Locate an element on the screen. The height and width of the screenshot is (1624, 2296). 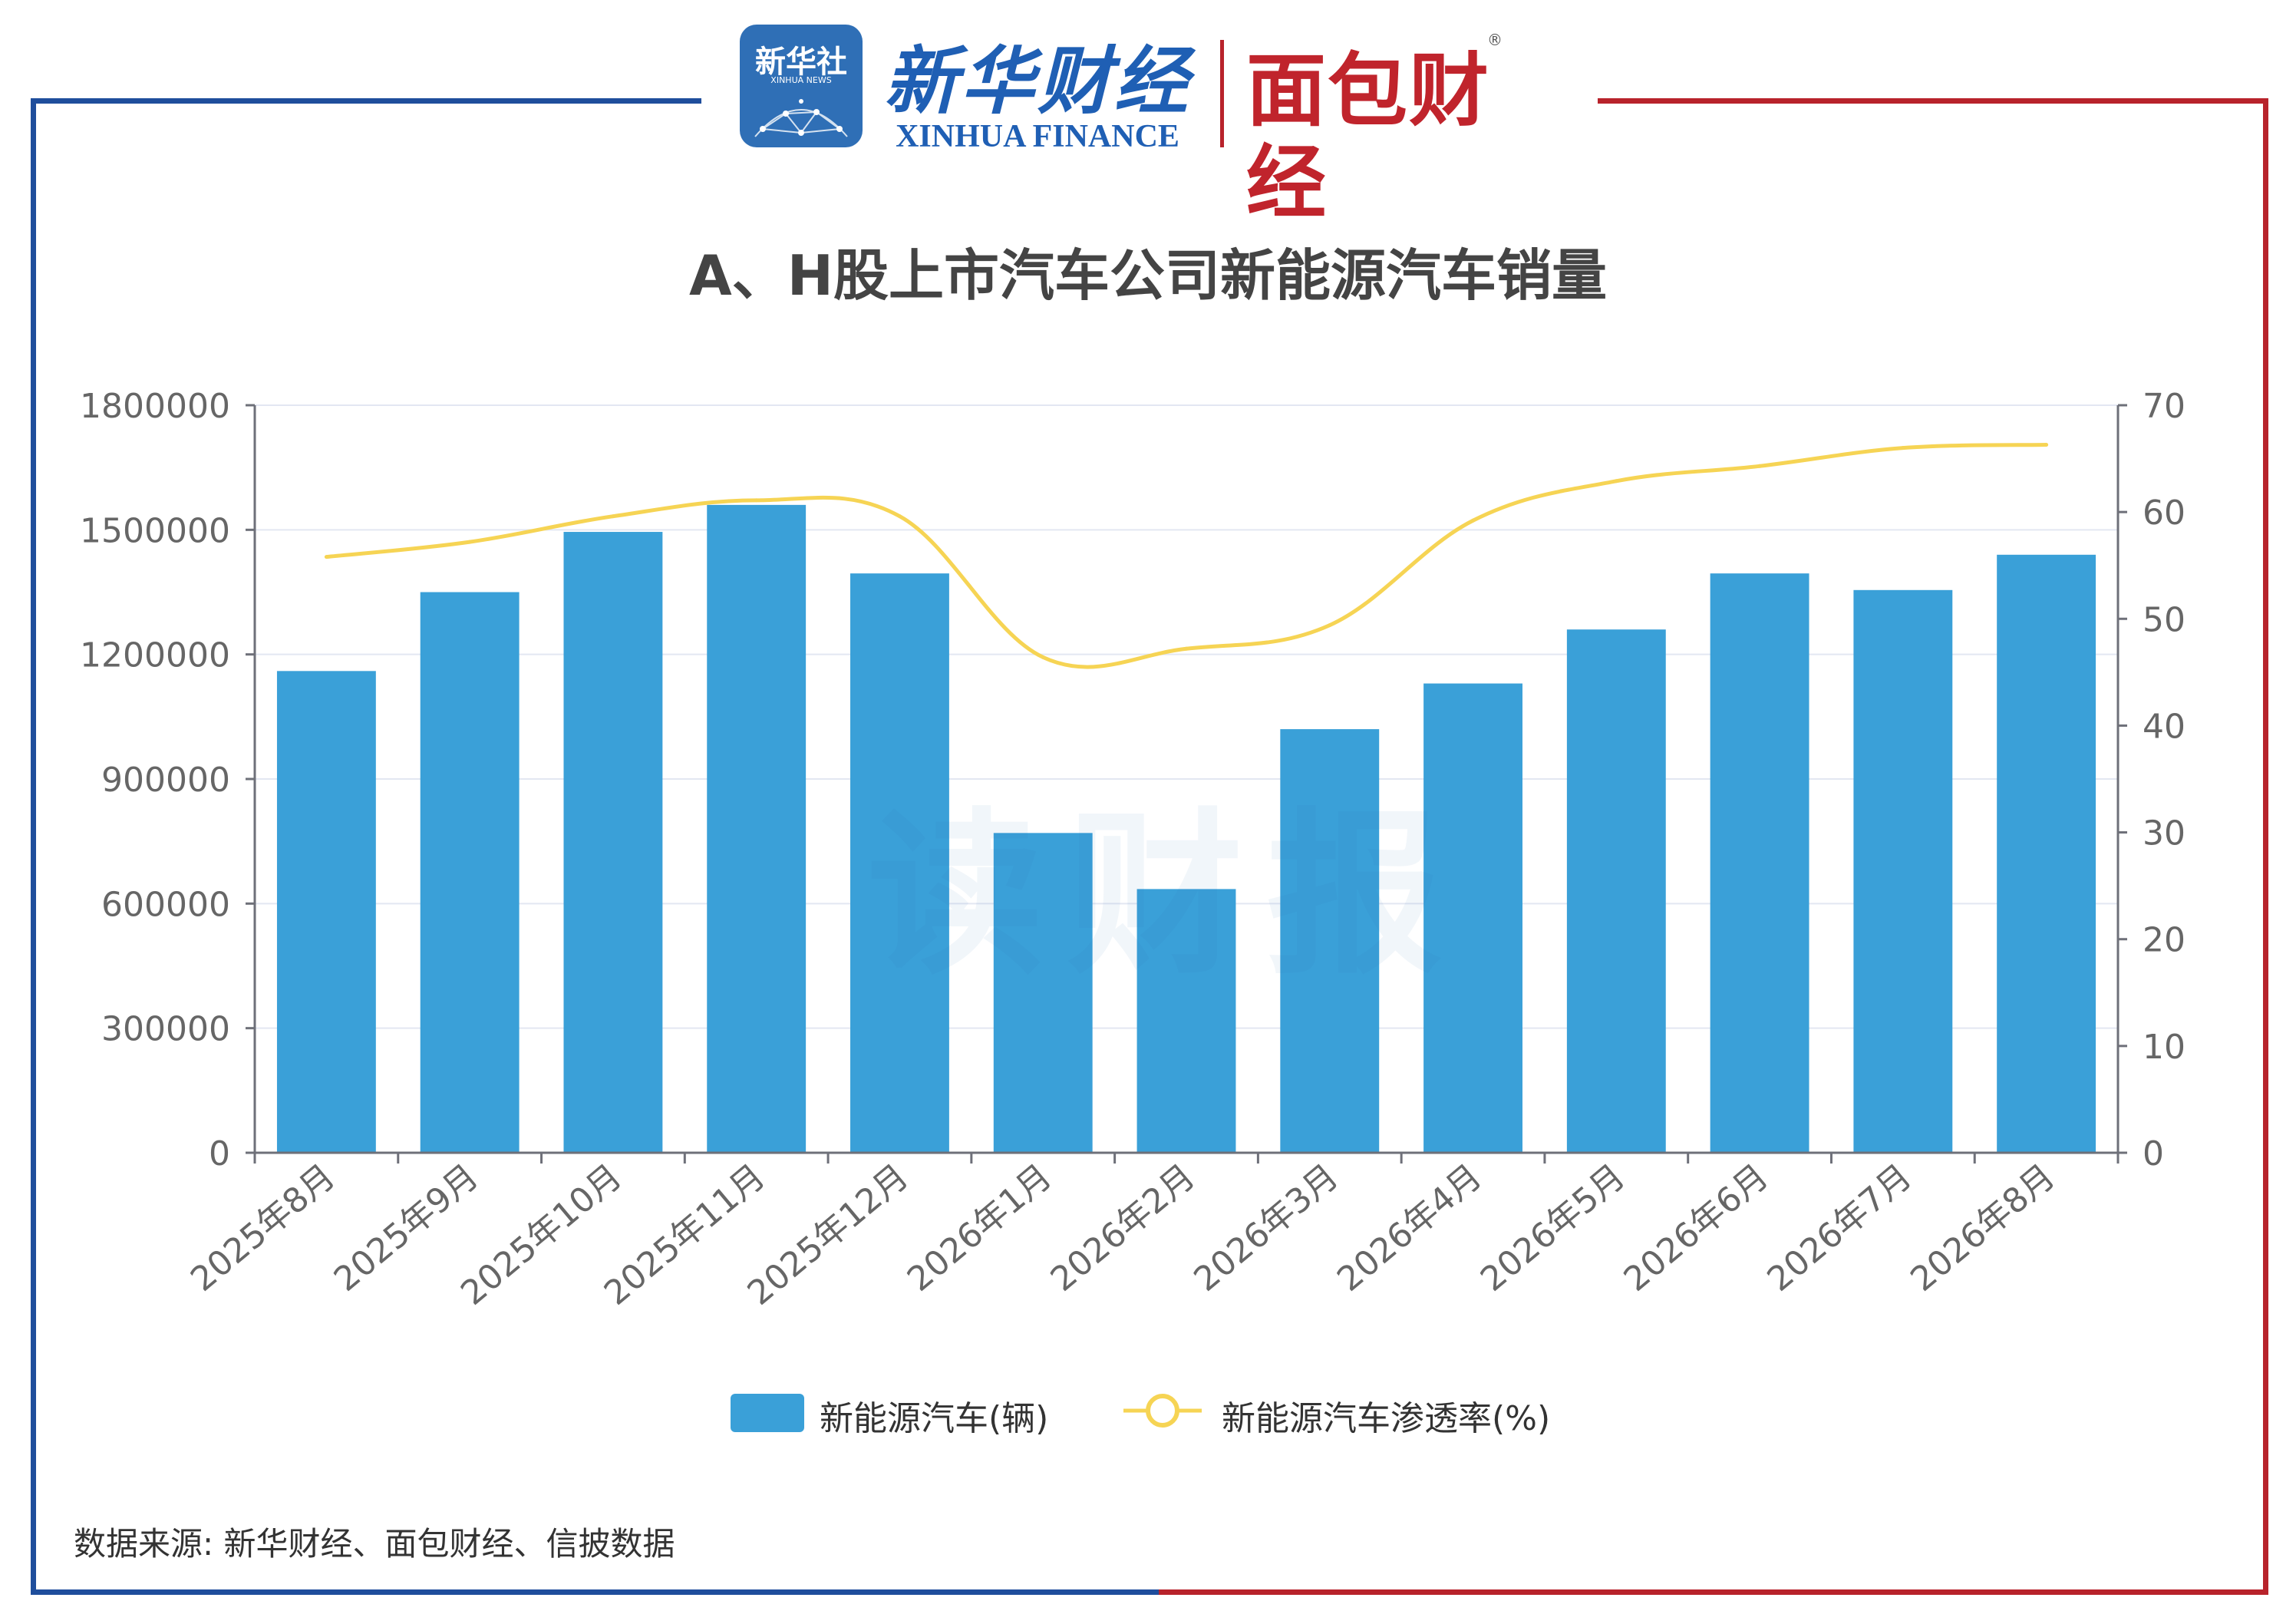
y-right-tick-label: 20 is located at coordinates (2164, 940).